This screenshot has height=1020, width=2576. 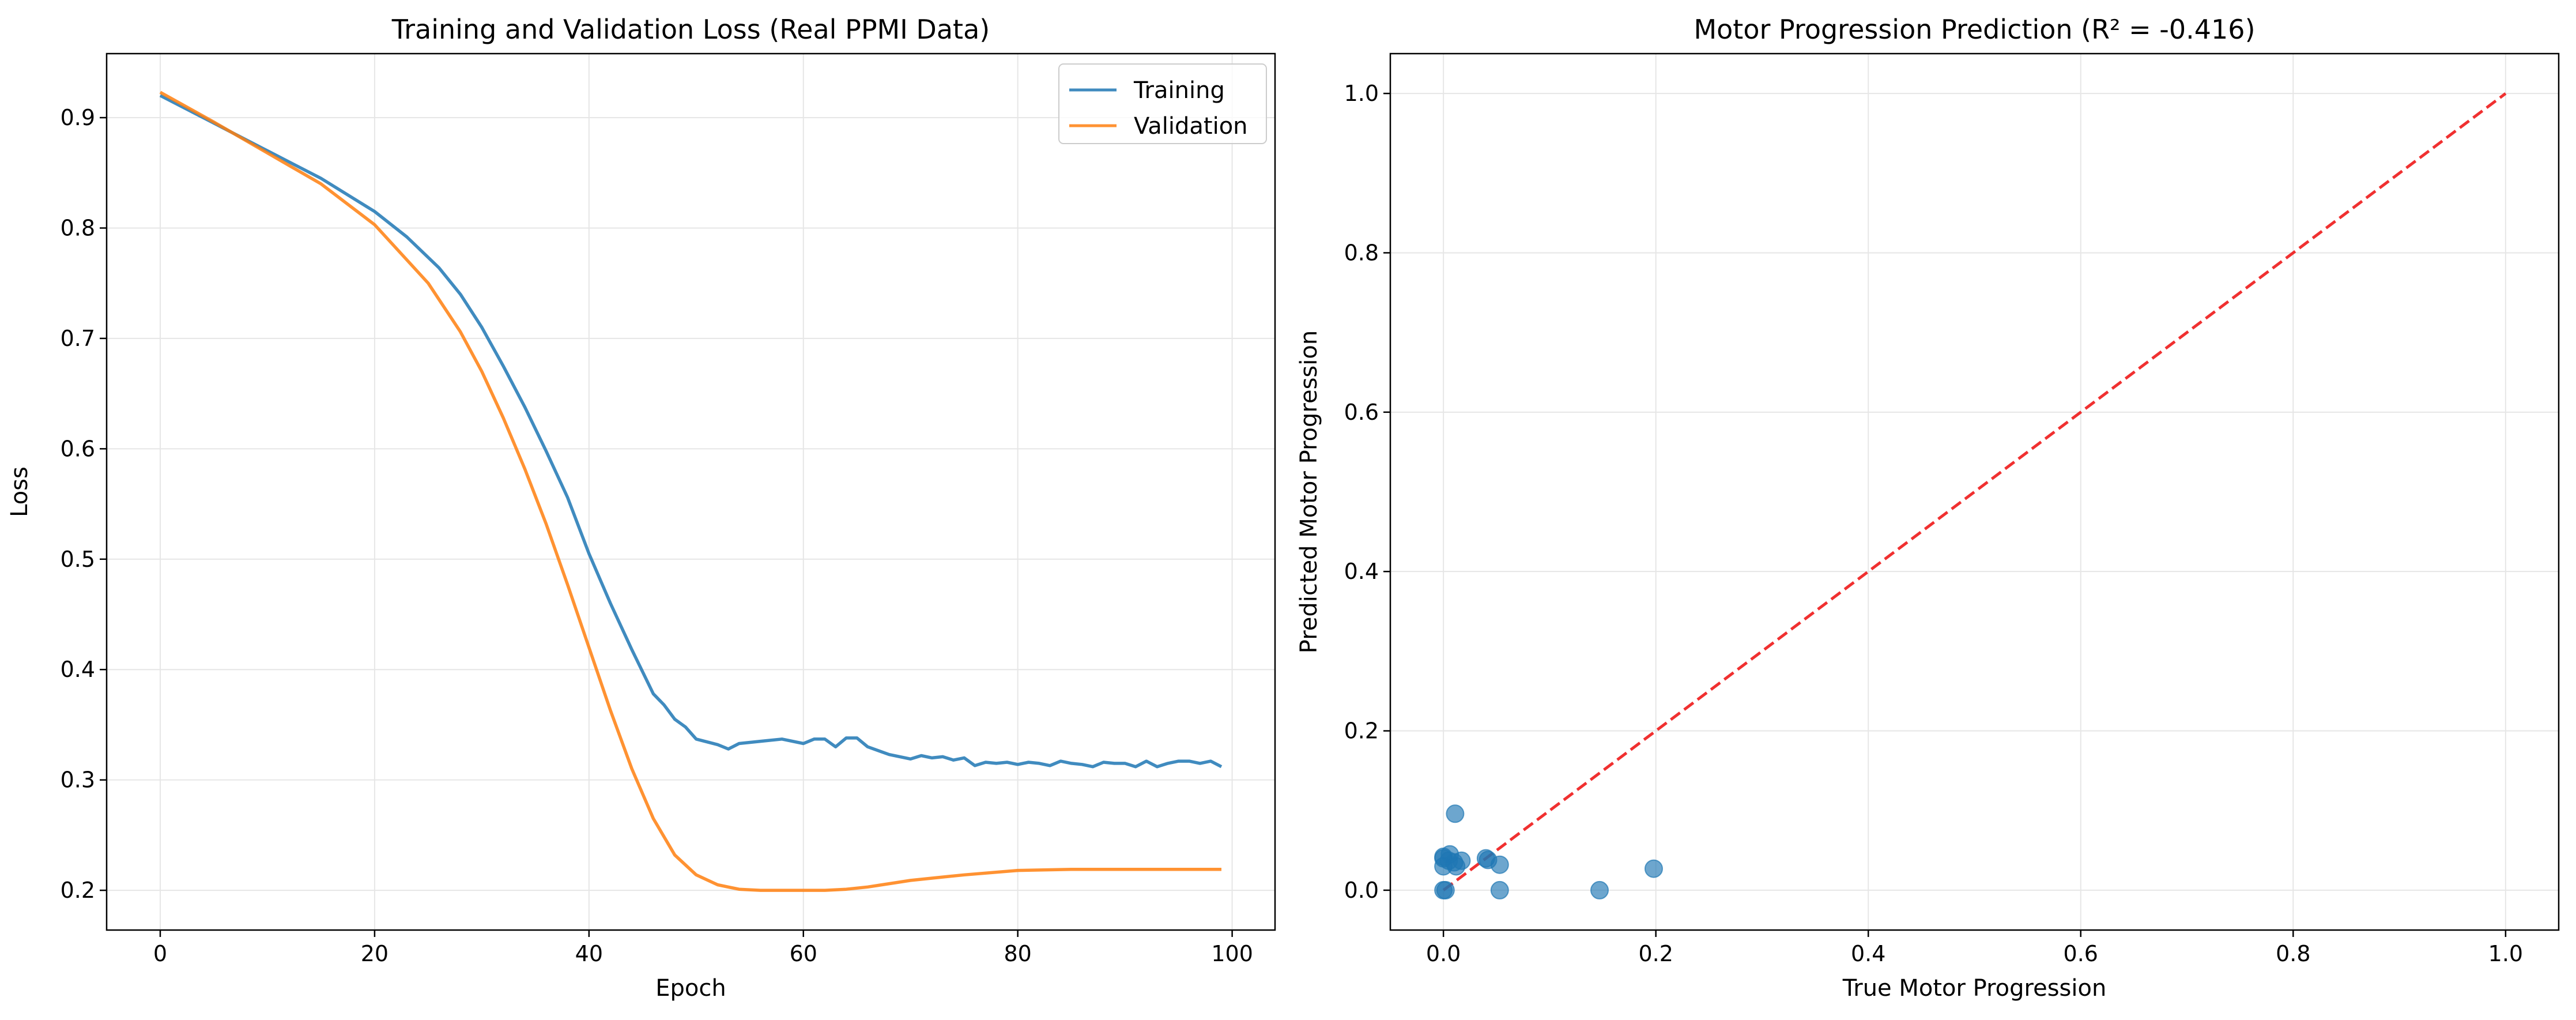 What do you see at coordinates (78, 117) in the screenshot?
I see `loss-y-tick-label: 0.9` at bounding box center [78, 117].